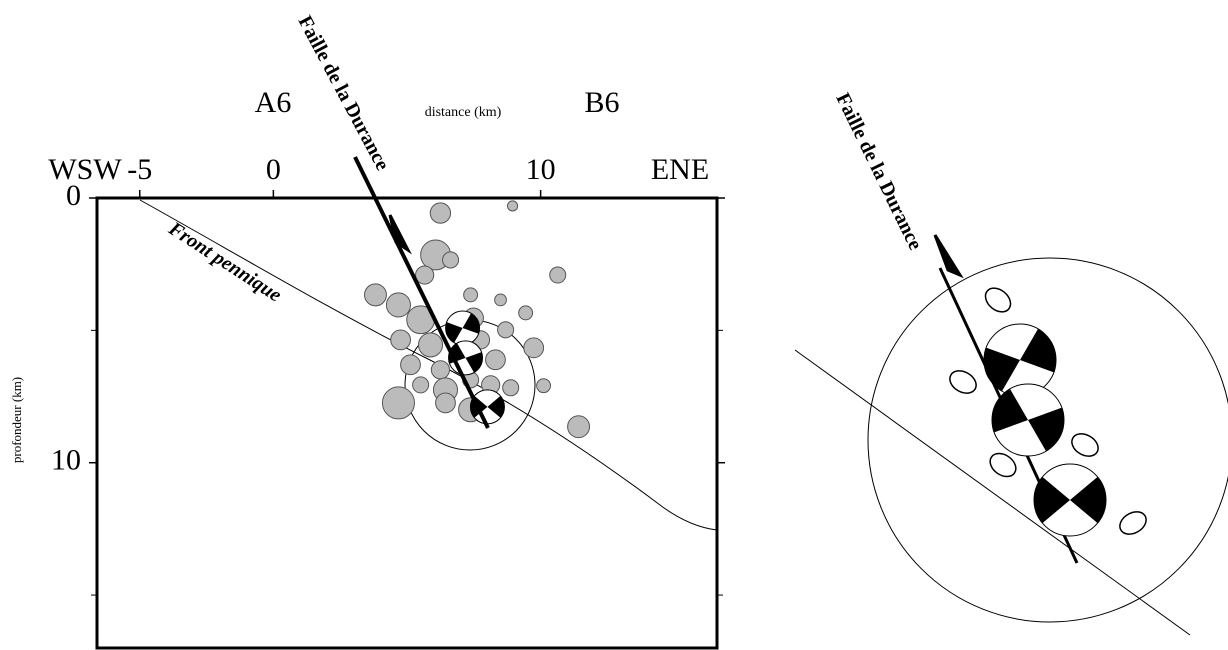 This screenshot has height=650, width=1228. I want to click on section-start: A6, so click(273, 102).